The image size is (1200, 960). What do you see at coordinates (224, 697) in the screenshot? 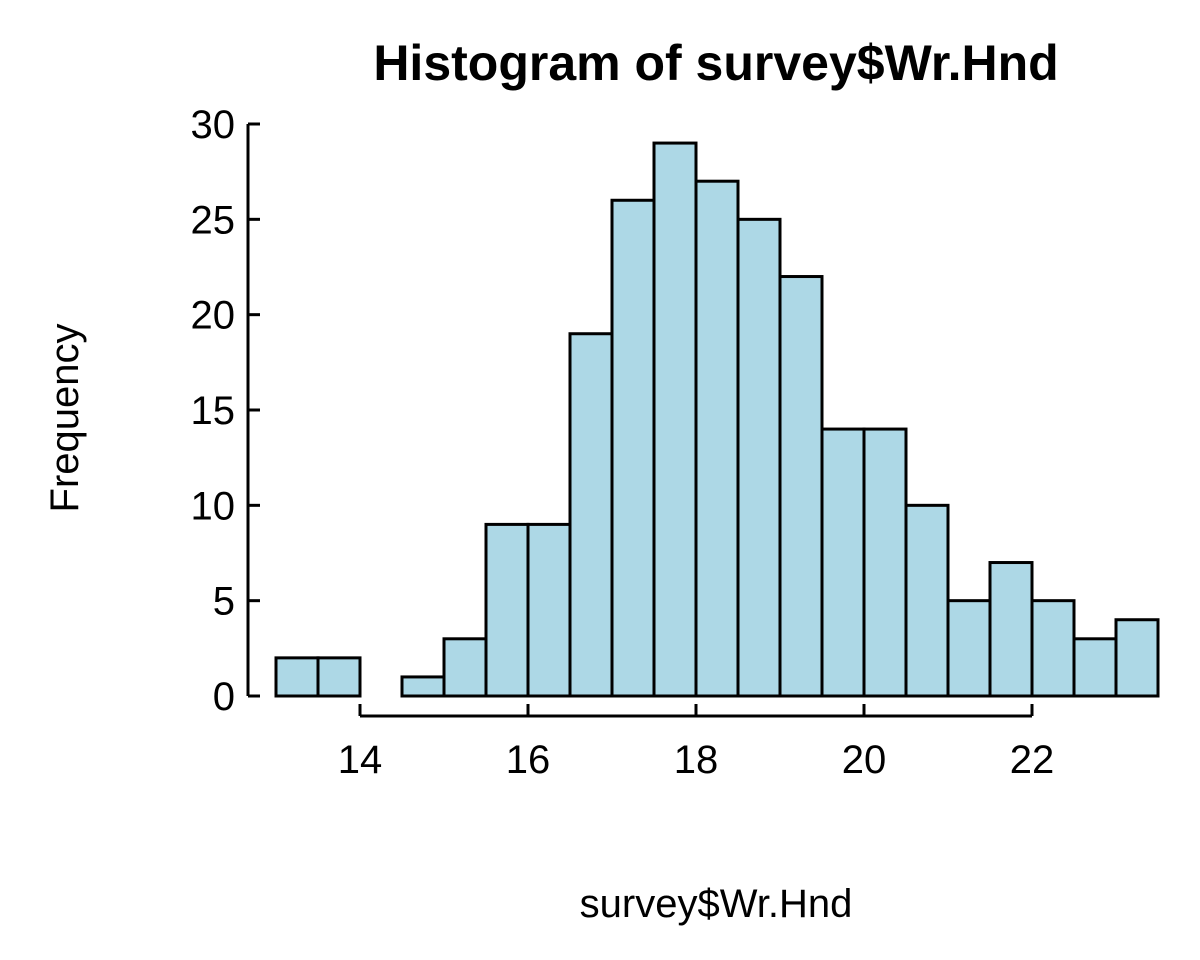
I see `y-tick-label: 0` at bounding box center [224, 697].